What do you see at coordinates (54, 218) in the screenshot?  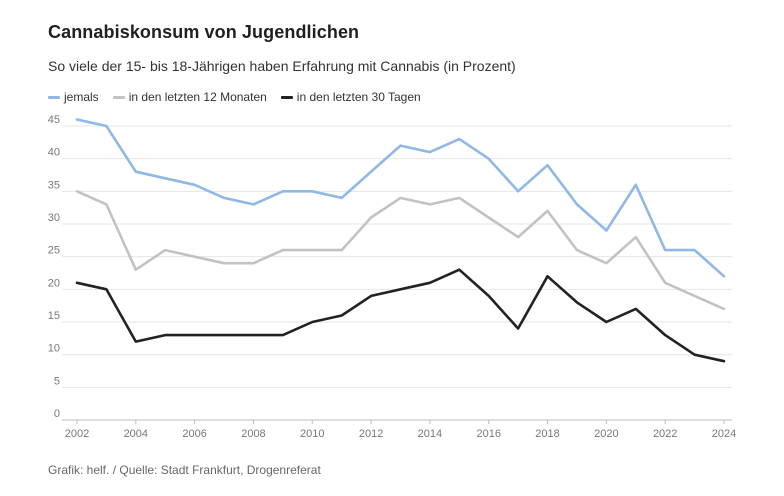 I see `y-tick-label: 30` at bounding box center [54, 218].